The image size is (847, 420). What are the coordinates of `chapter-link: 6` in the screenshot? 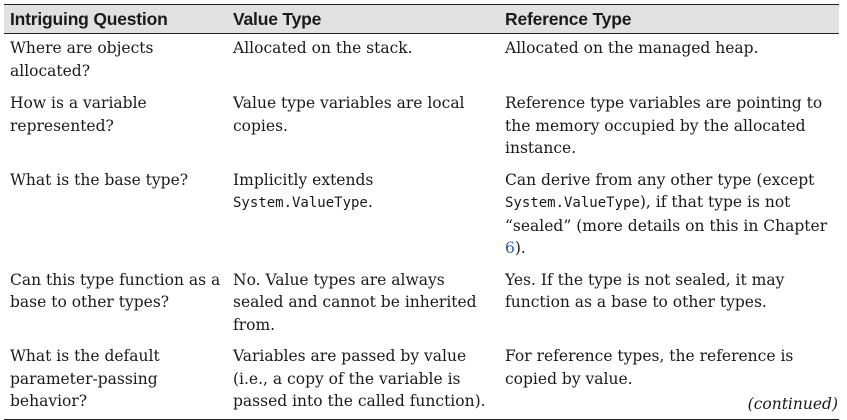 It's located at (510, 248).